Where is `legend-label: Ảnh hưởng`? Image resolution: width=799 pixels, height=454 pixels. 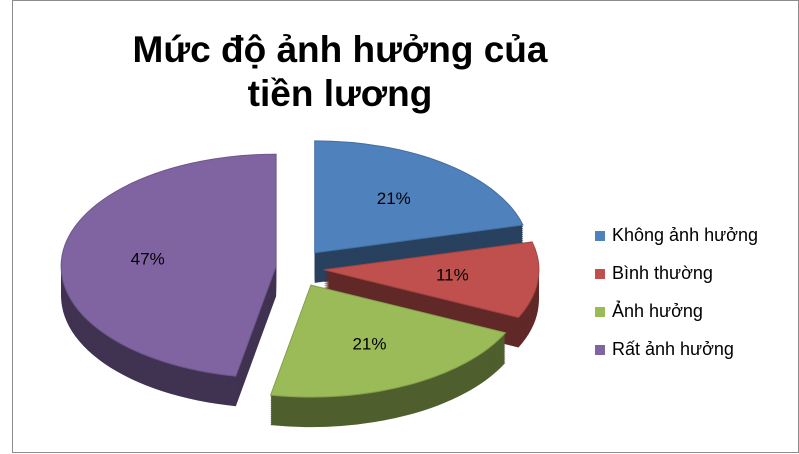
legend-label: Ảnh hưởng is located at coordinates (657, 310).